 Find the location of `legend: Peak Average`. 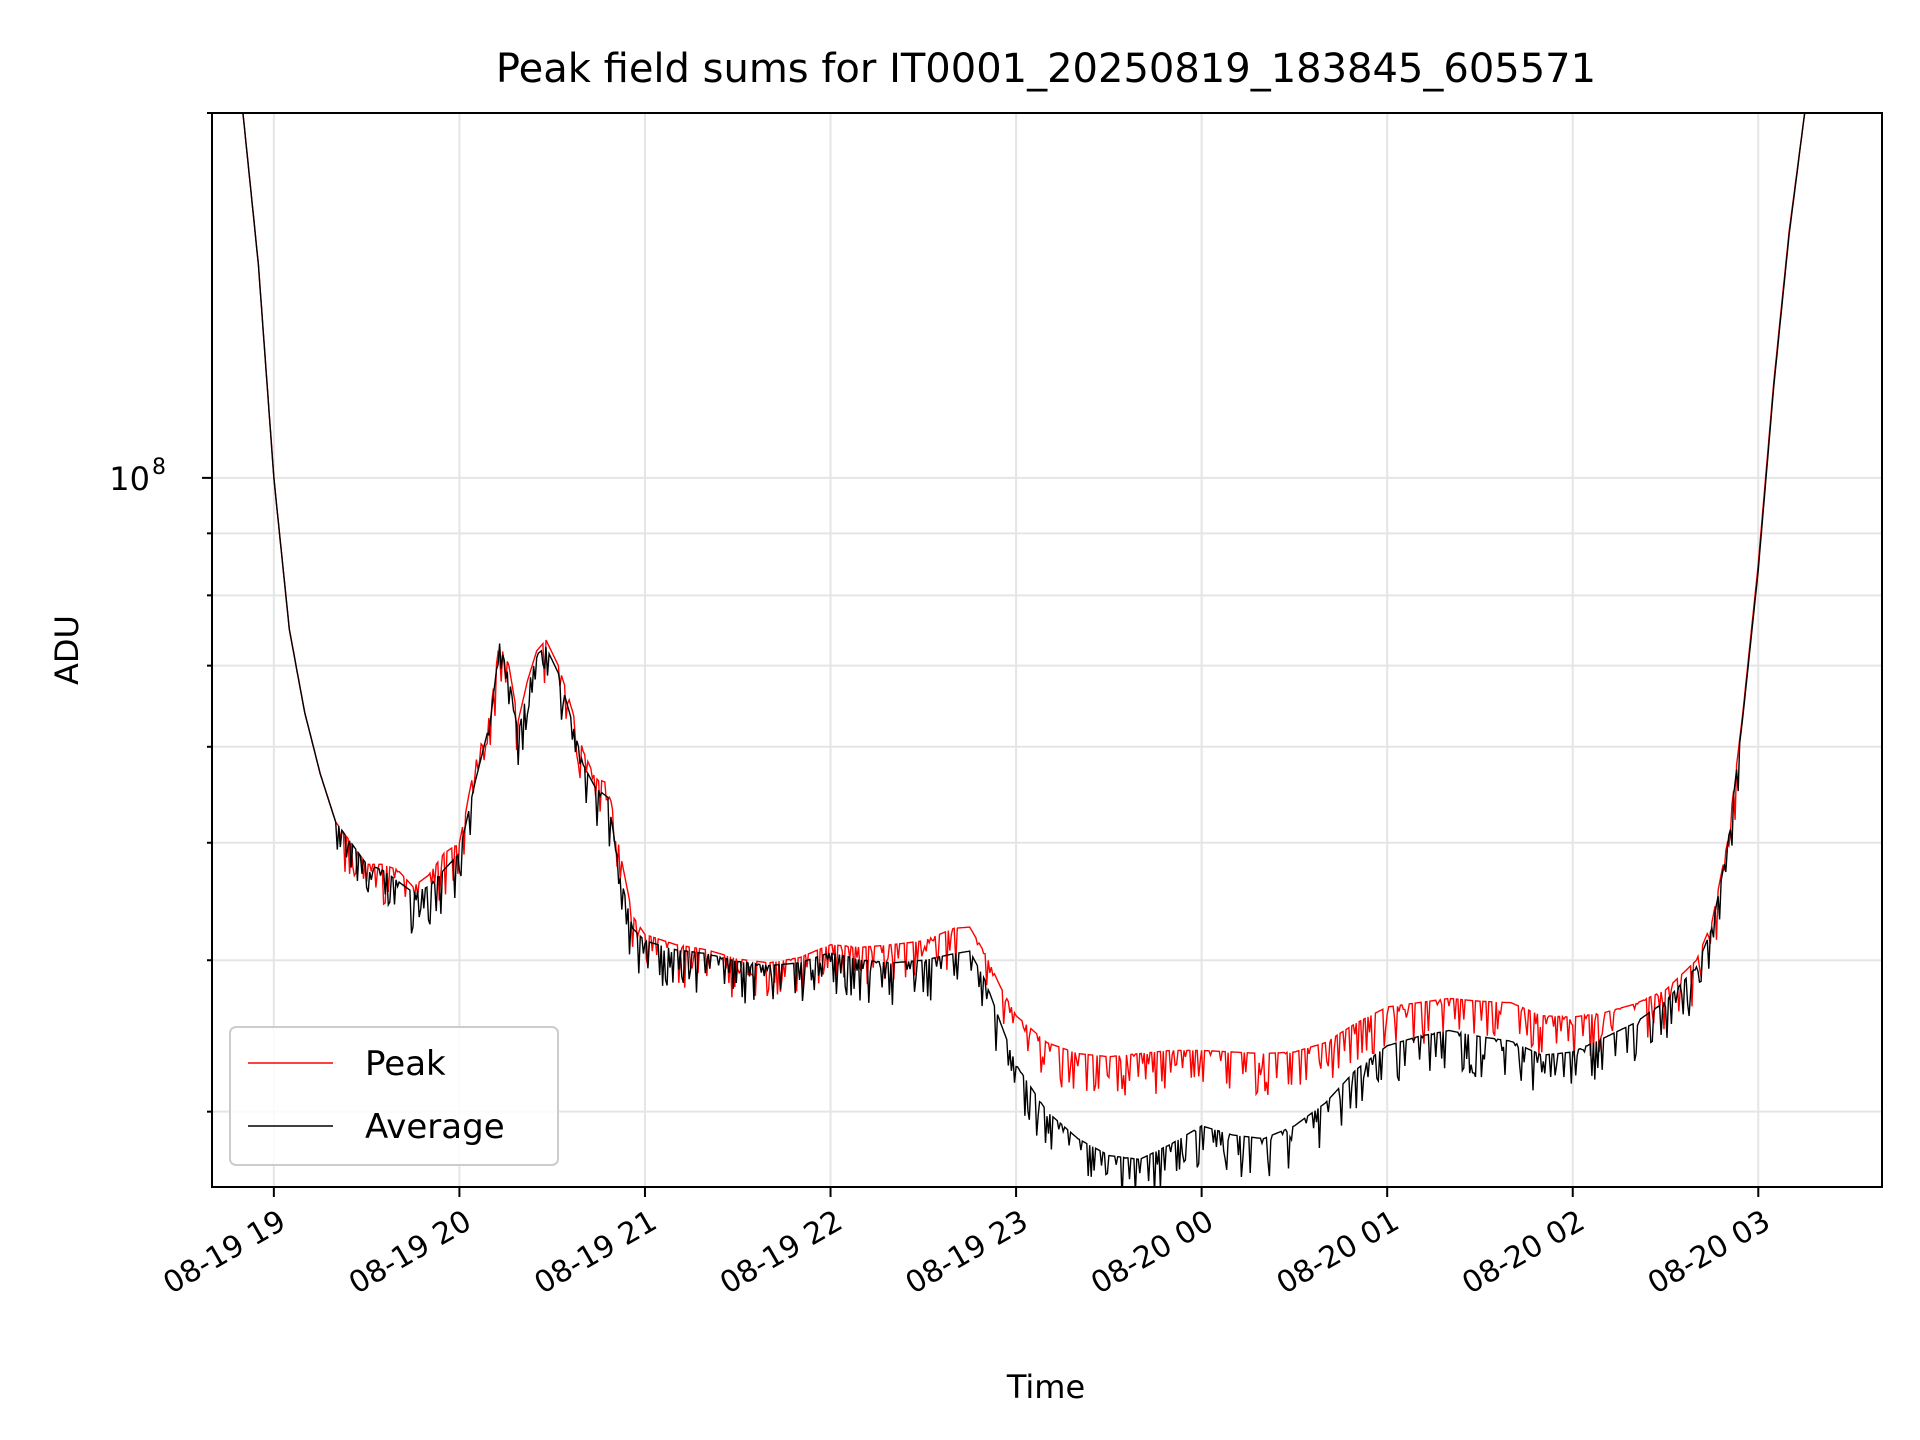

legend: Peak Average is located at coordinates (394, 1096).